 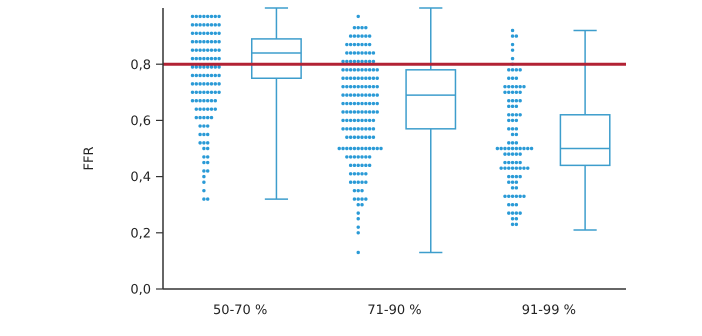 I want to click on x-tick-label: 50-70 %, so click(x=240, y=310).